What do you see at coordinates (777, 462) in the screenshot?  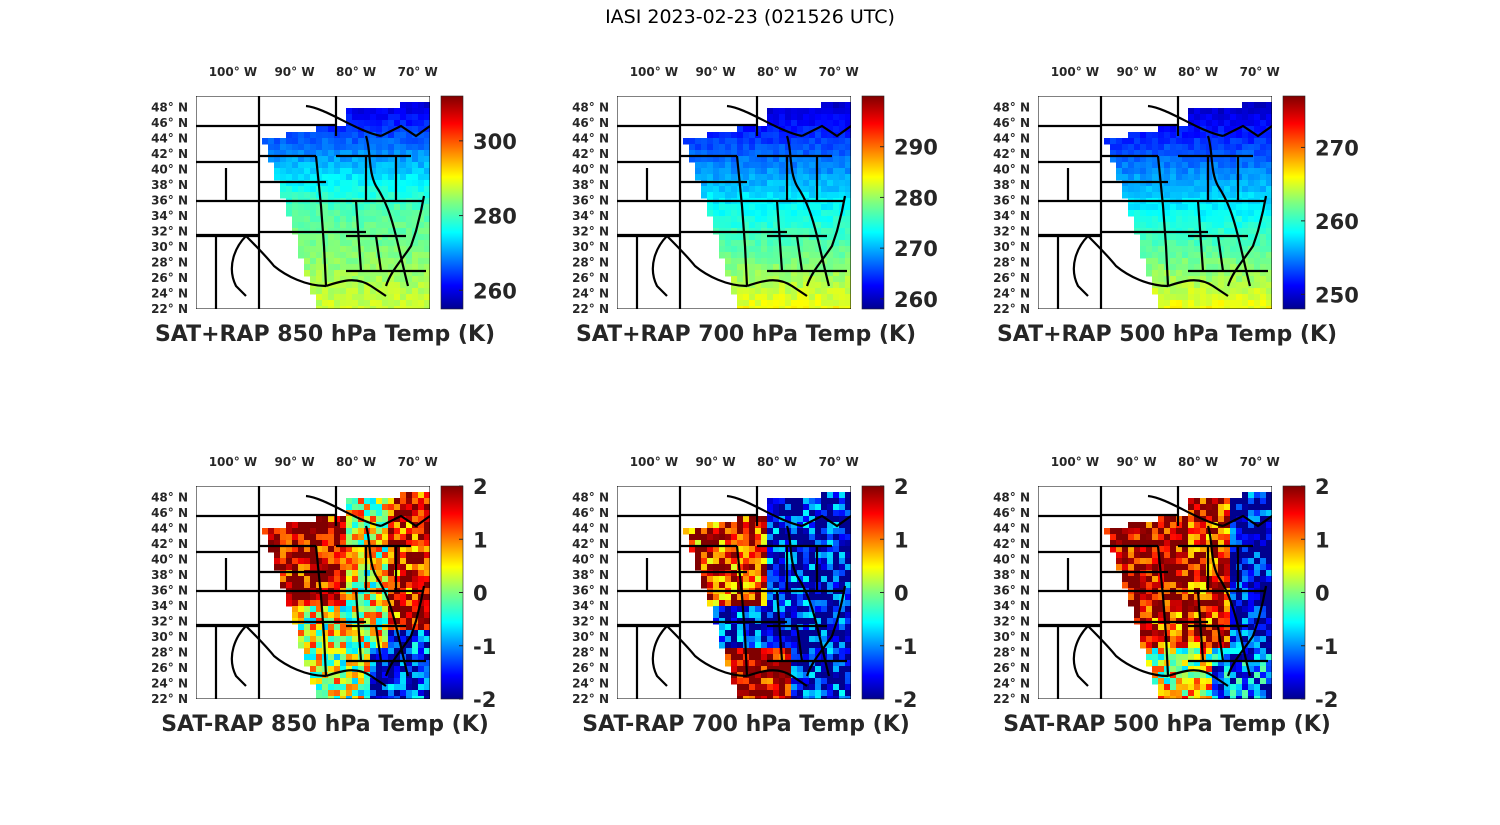 I see `x-tick-label: 80° W` at bounding box center [777, 462].